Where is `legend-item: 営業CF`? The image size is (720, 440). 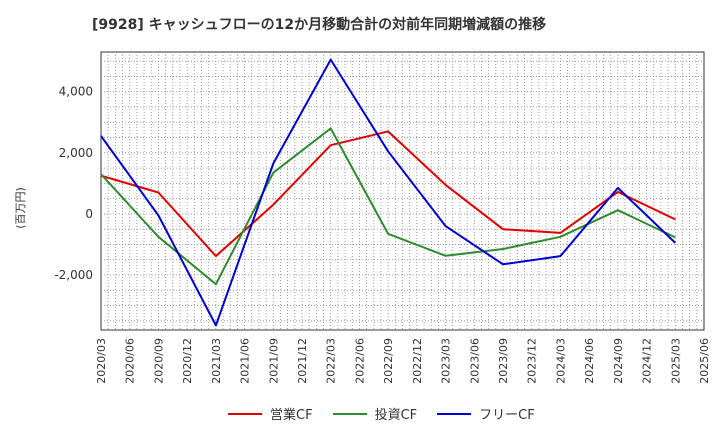 legend-item: 営業CF is located at coordinates (270, 413).